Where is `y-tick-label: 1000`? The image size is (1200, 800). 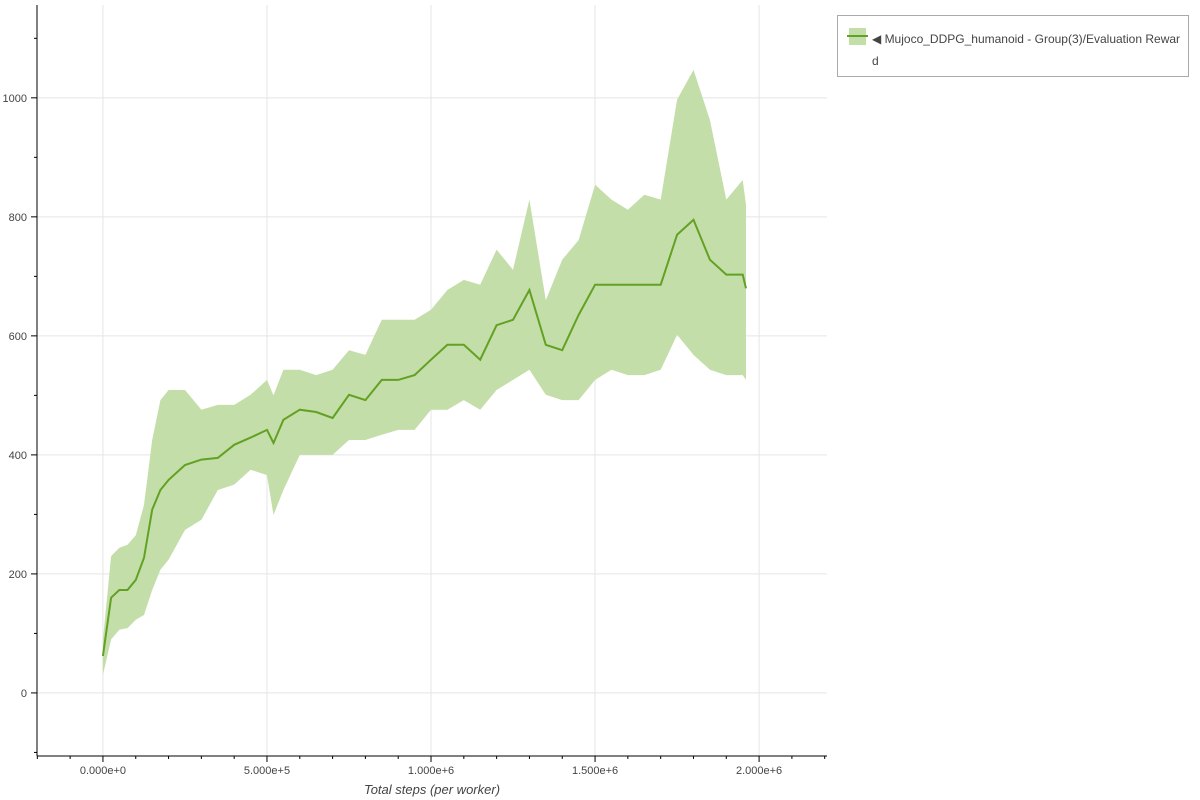
y-tick-label: 1000 is located at coordinates (15, 99).